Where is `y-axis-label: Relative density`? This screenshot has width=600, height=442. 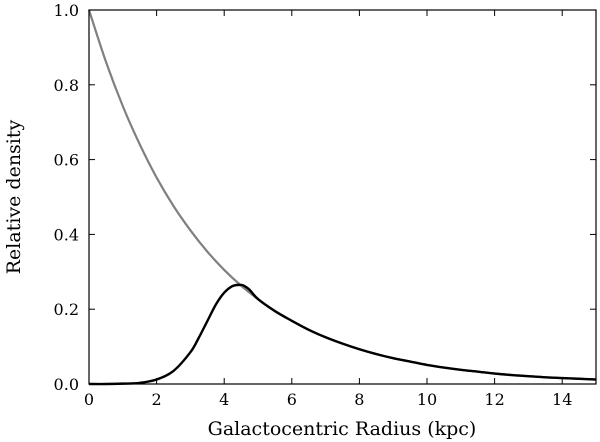 y-axis-label: Relative density is located at coordinates (14, 196).